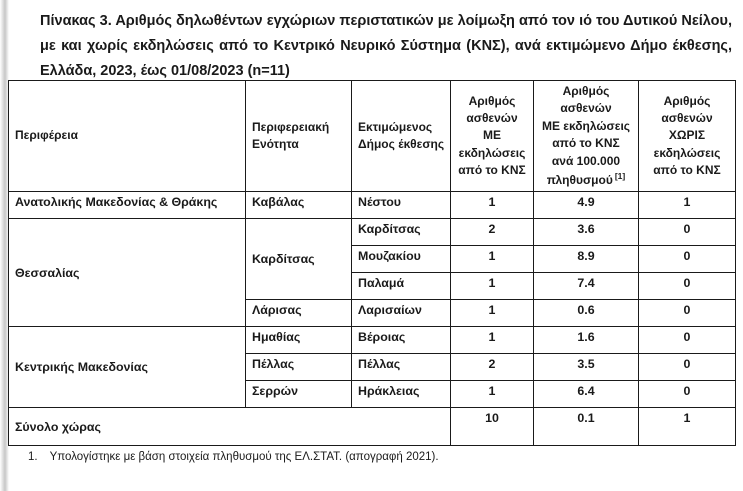 This screenshot has height=491, width=743. I want to click on col-header-region: Περιφέρεια, so click(127, 136).